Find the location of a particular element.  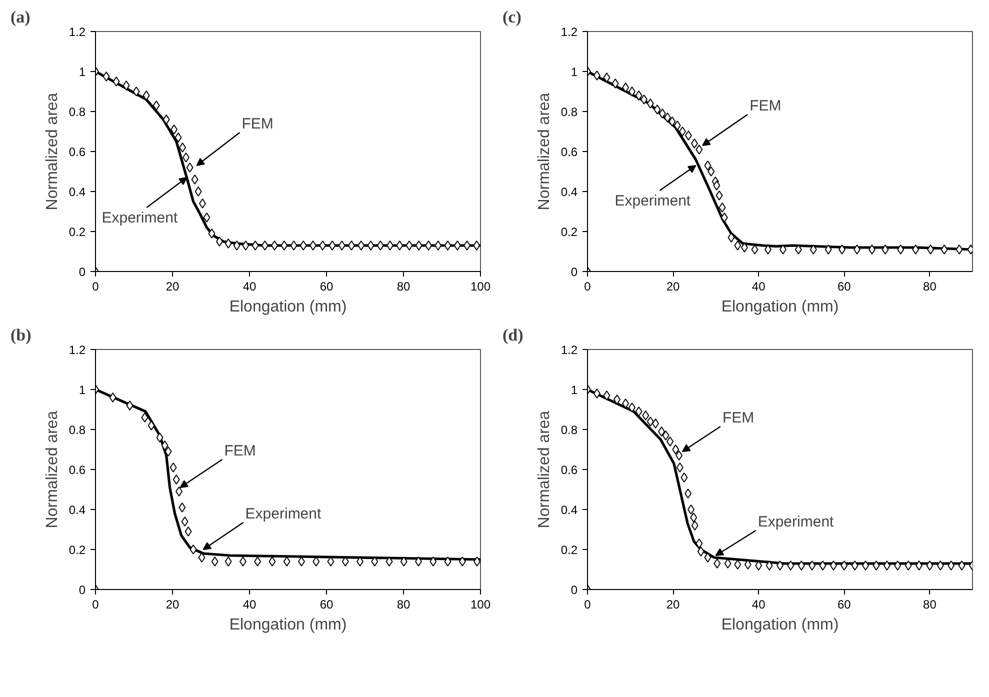

chart-title: (b) is located at coordinates (21, 335).